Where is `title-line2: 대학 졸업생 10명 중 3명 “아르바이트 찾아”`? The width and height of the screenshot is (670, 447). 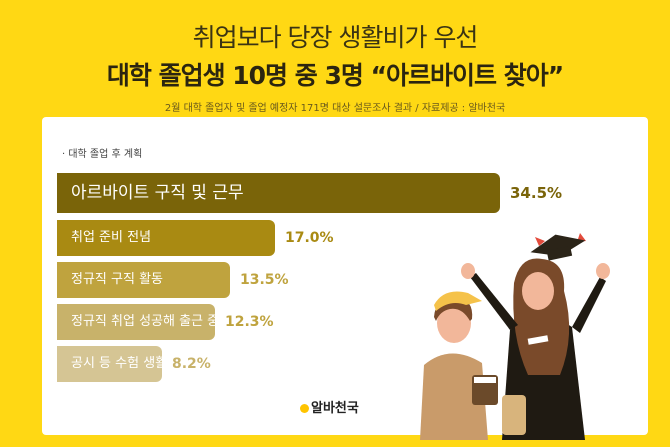 title-line2: 대학 졸업생 10명 중 3명 “아르바이트 찾아” is located at coordinates (335, 75).